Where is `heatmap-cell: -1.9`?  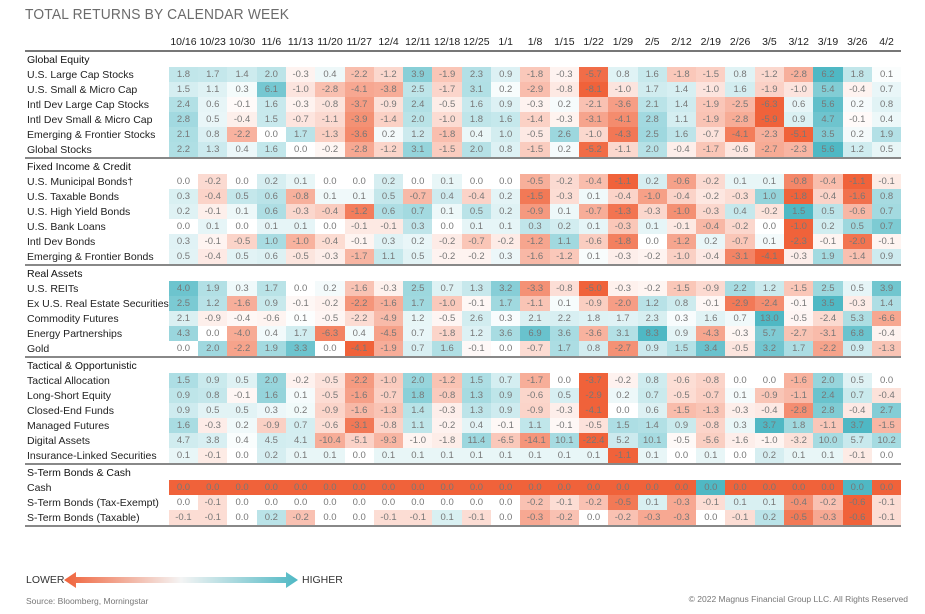 heatmap-cell: -1.9 is located at coordinates (388, 349).